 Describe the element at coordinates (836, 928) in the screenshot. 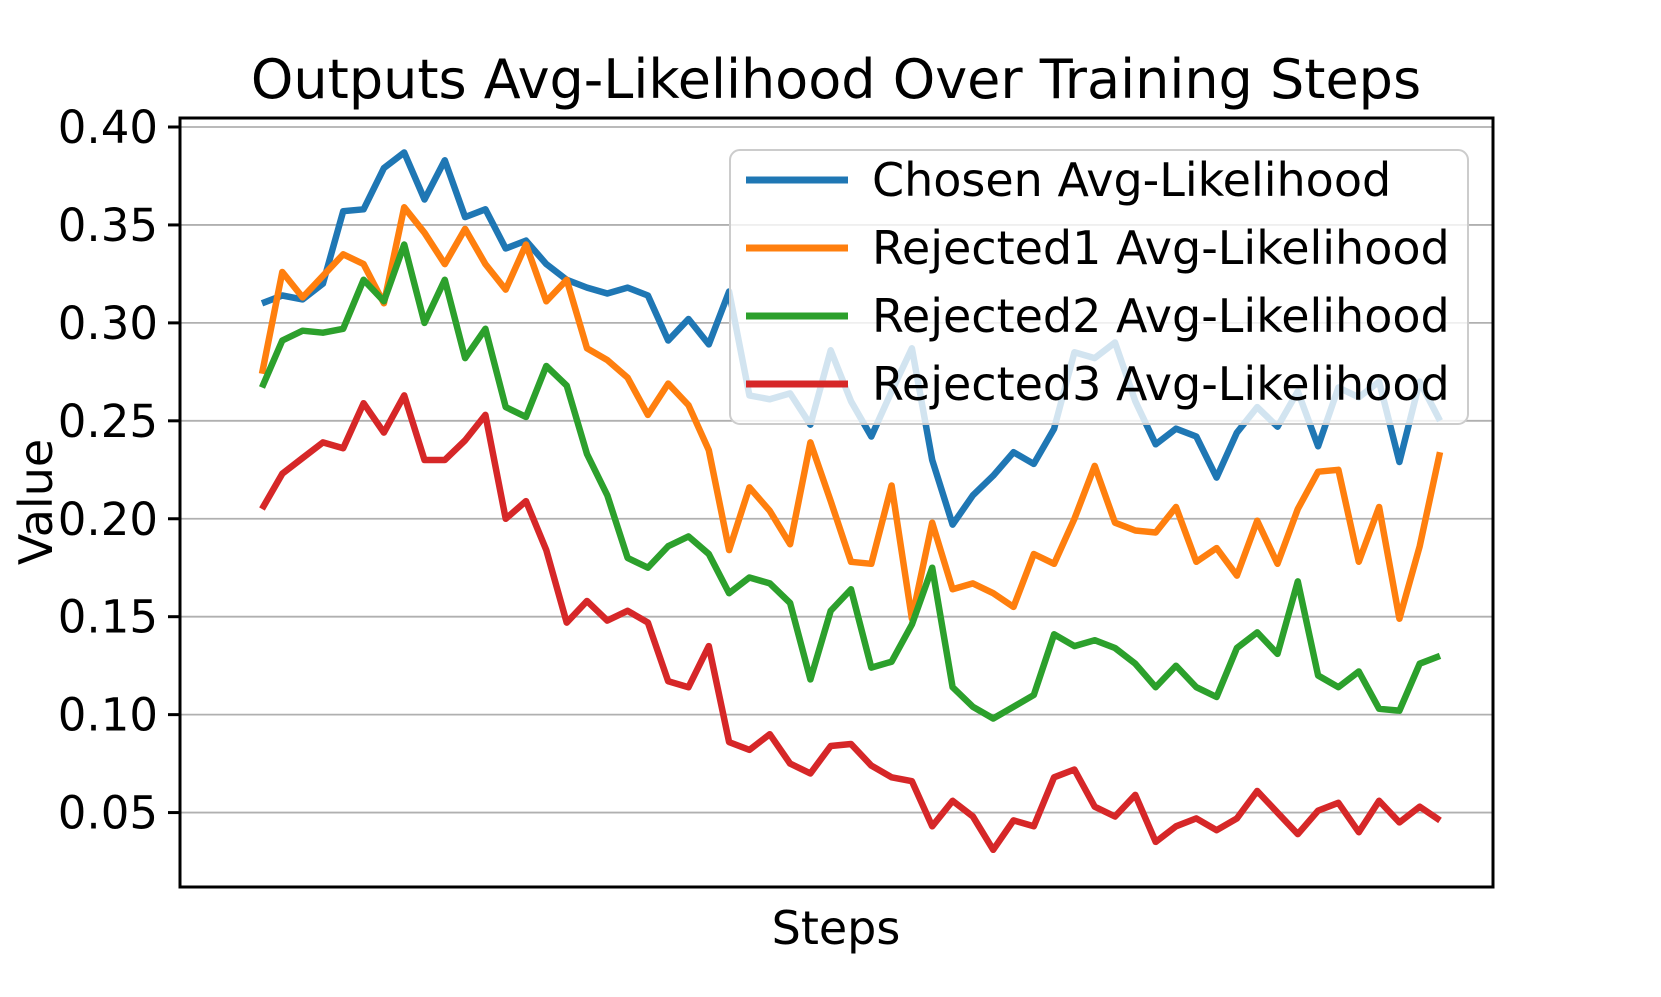

I see `x-axis-label: Steps` at that location.